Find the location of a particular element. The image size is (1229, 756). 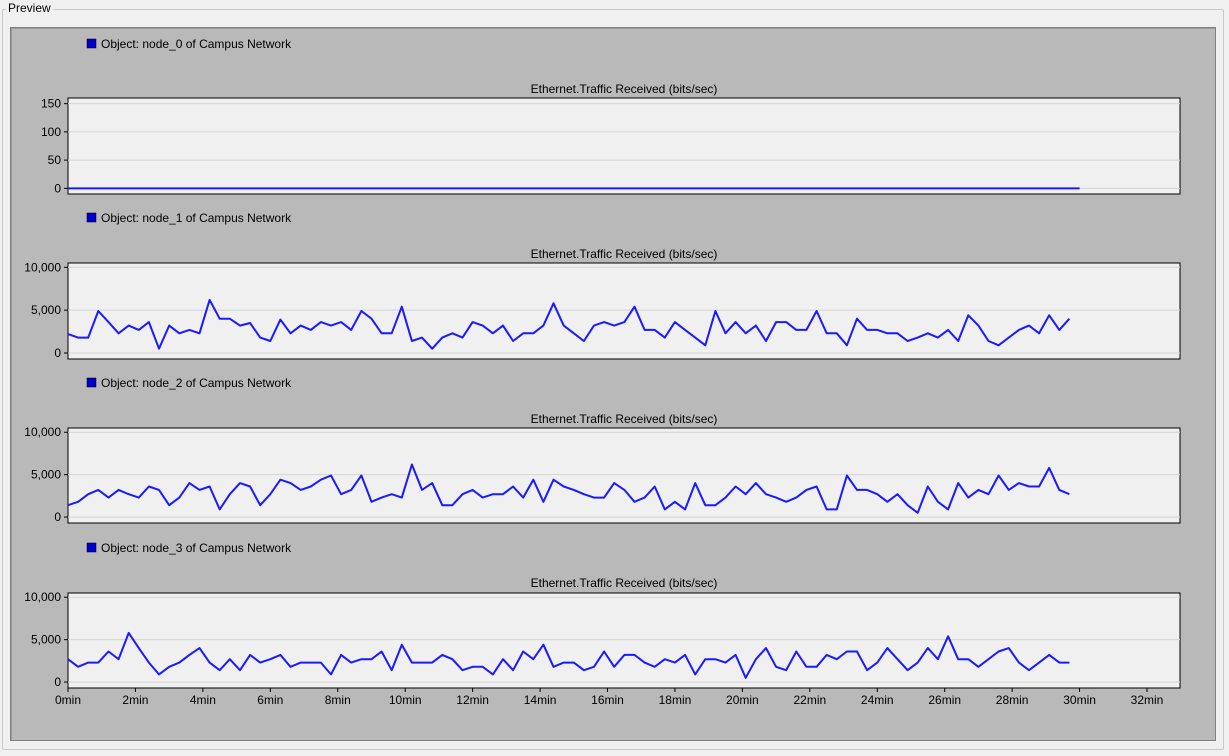

x-tick-label: 12min is located at coordinates (472, 700).